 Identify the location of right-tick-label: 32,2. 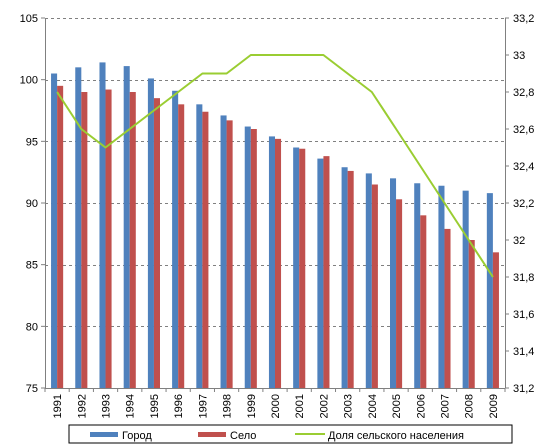
(523, 204).